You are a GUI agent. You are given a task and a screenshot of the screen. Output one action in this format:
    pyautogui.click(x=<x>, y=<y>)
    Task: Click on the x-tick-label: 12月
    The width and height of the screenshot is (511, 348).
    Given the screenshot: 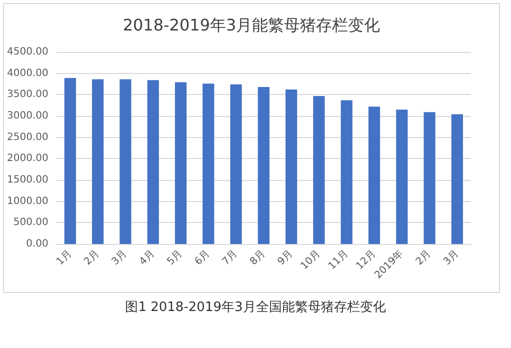 What is the action you would take?
    pyautogui.click(x=366, y=260)
    